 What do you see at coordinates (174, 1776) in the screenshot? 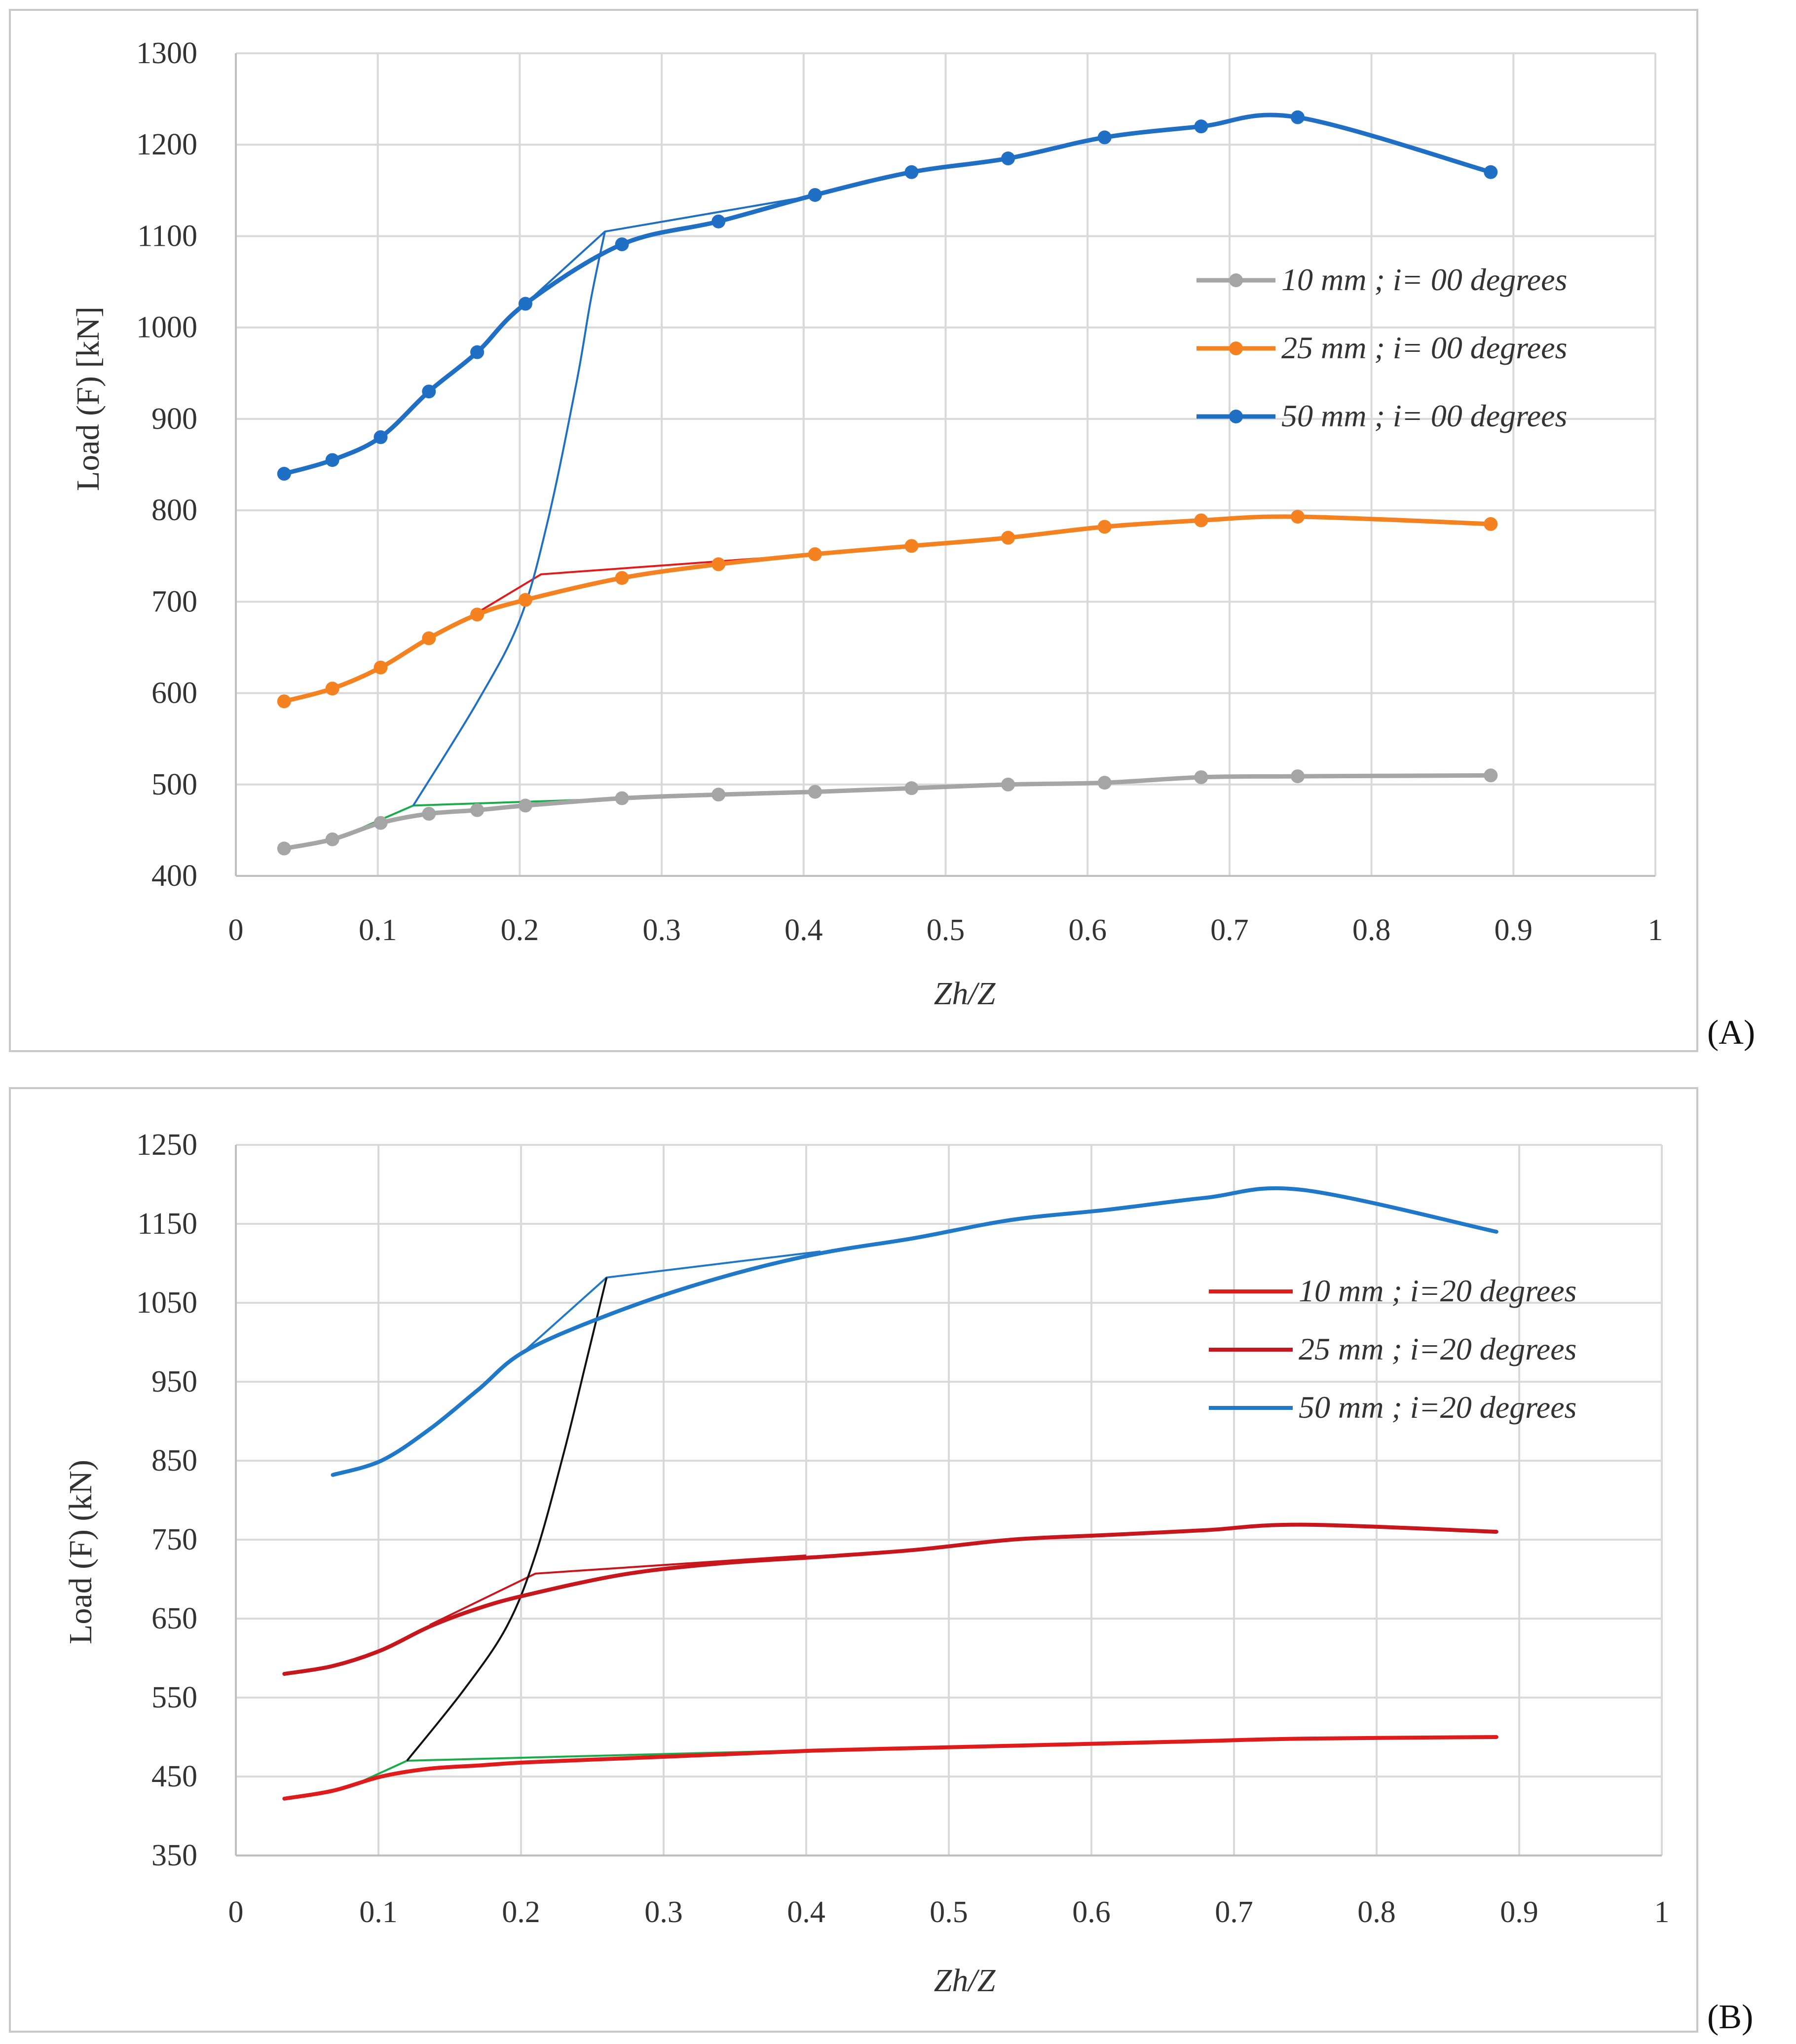
I see `panel-b-y-tick-label: 450` at bounding box center [174, 1776].